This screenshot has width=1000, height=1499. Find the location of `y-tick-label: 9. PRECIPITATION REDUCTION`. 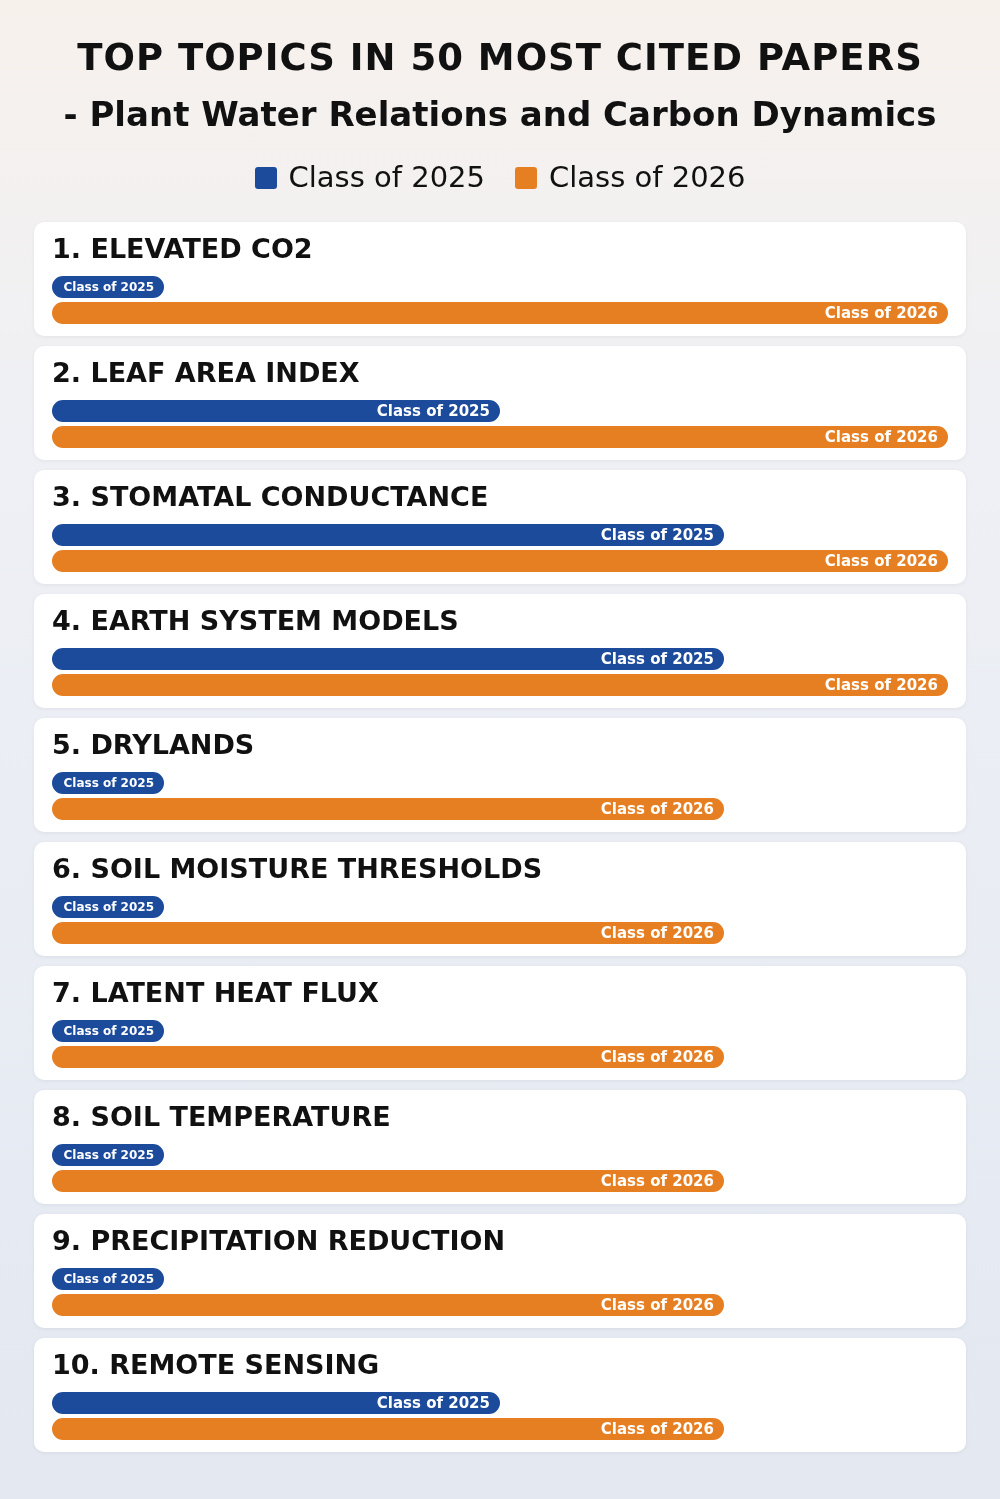

y-tick-label: 9. PRECIPITATION REDUCTION is located at coordinates (279, 1241).